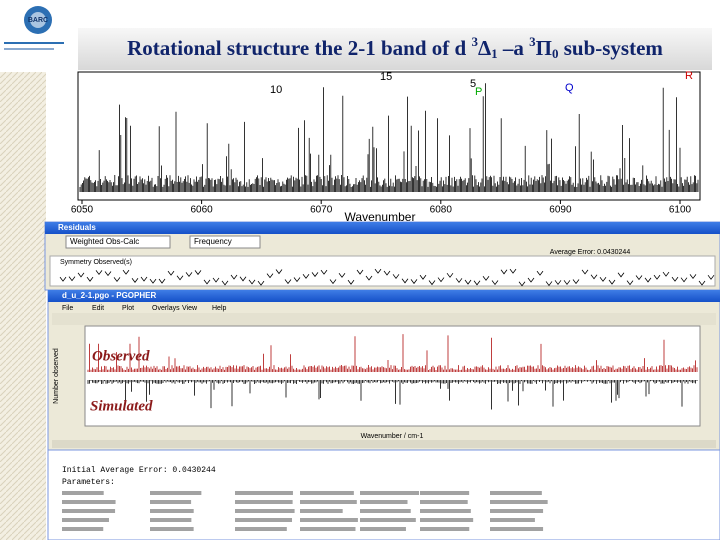 The width and height of the screenshot is (720, 540). I want to click on logo-rule, so click(29, 49).